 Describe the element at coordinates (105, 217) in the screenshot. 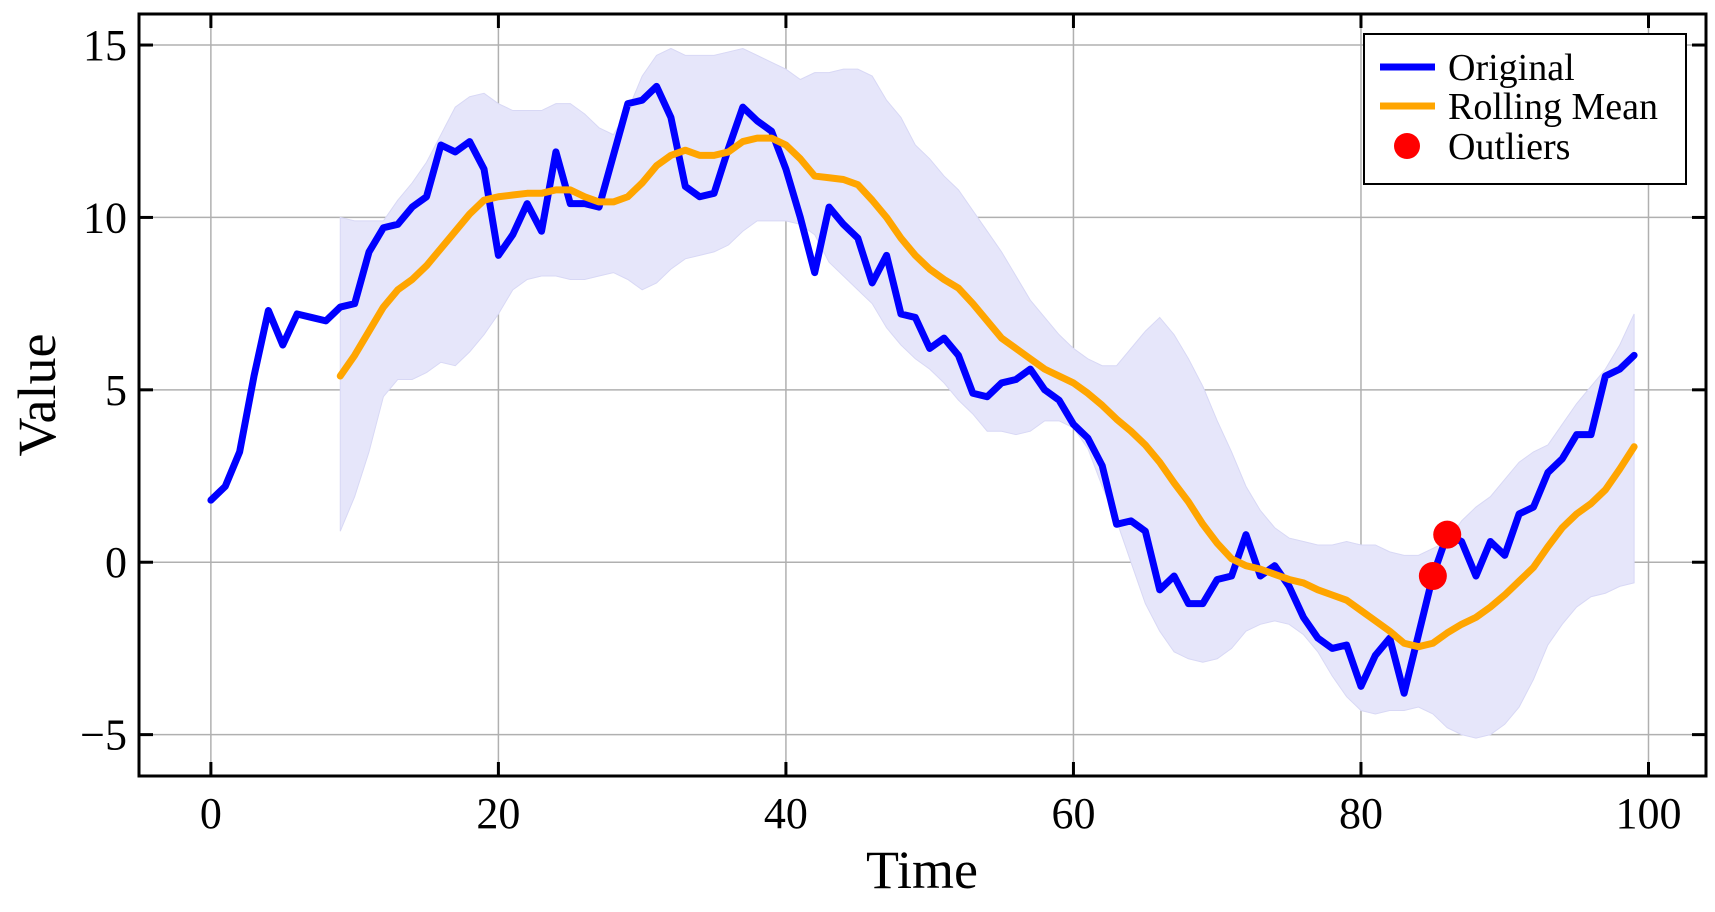

I see `y-tick-label-3: 10` at that location.